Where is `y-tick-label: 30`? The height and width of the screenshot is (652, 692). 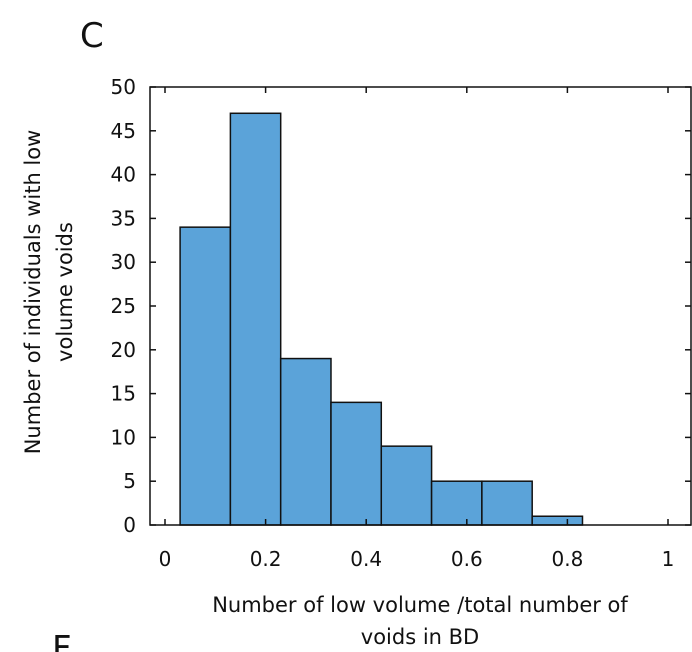 y-tick-label: 30 is located at coordinates (123, 262).